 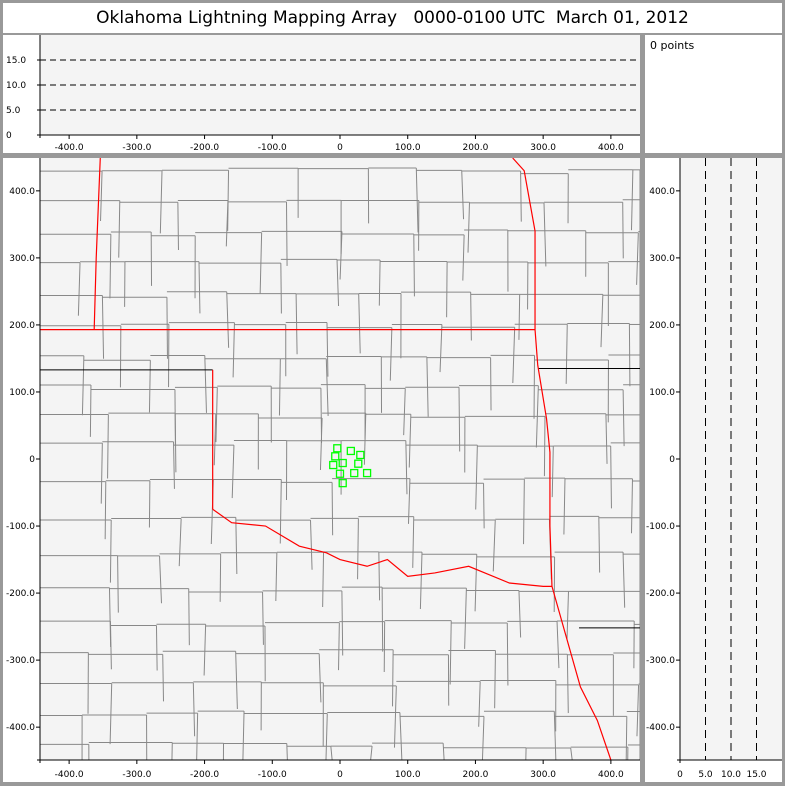 I want to click on y-tick-label: 5.0, so click(x=13, y=111).